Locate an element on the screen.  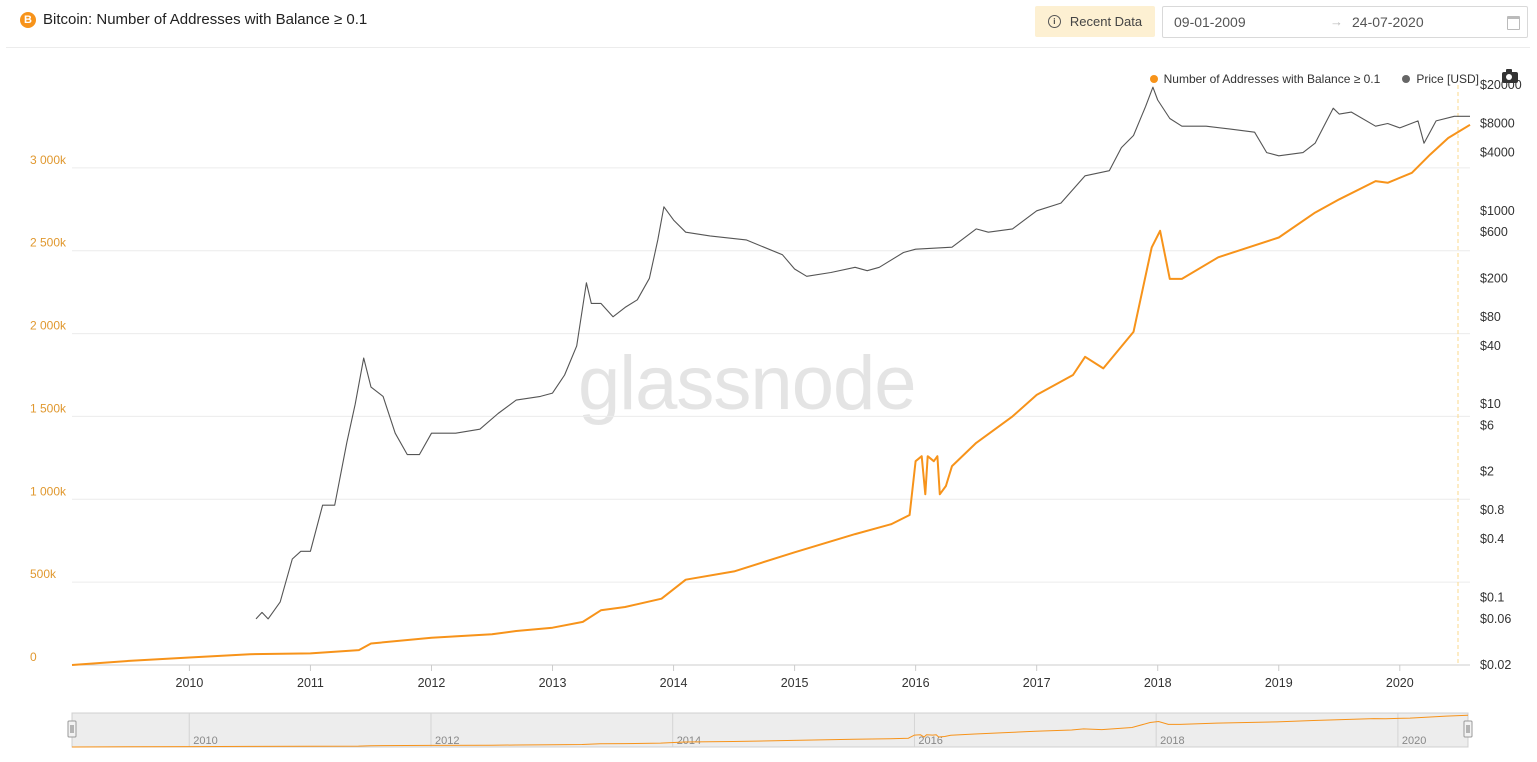
left-tick-label: 3 000k is located at coordinates (48, 160).